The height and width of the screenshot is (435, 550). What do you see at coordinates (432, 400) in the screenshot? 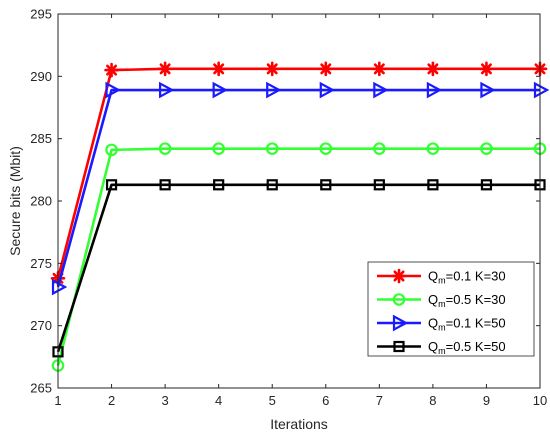
I see `x-tick-label: 8` at bounding box center [432, 400].